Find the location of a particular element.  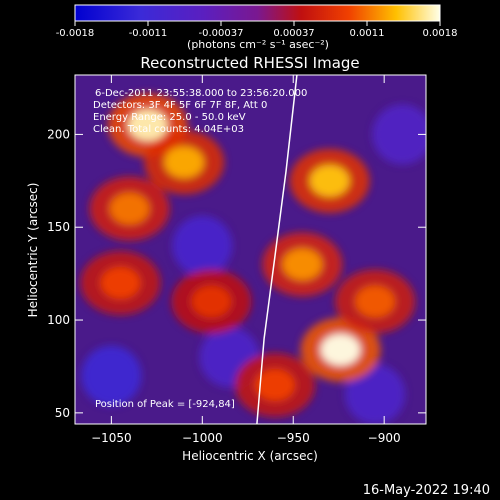

annotation-detectors: Detectors: 3F 4F 5F 6F 7F 8F, Att 0 is located at coordinates (180, 105).